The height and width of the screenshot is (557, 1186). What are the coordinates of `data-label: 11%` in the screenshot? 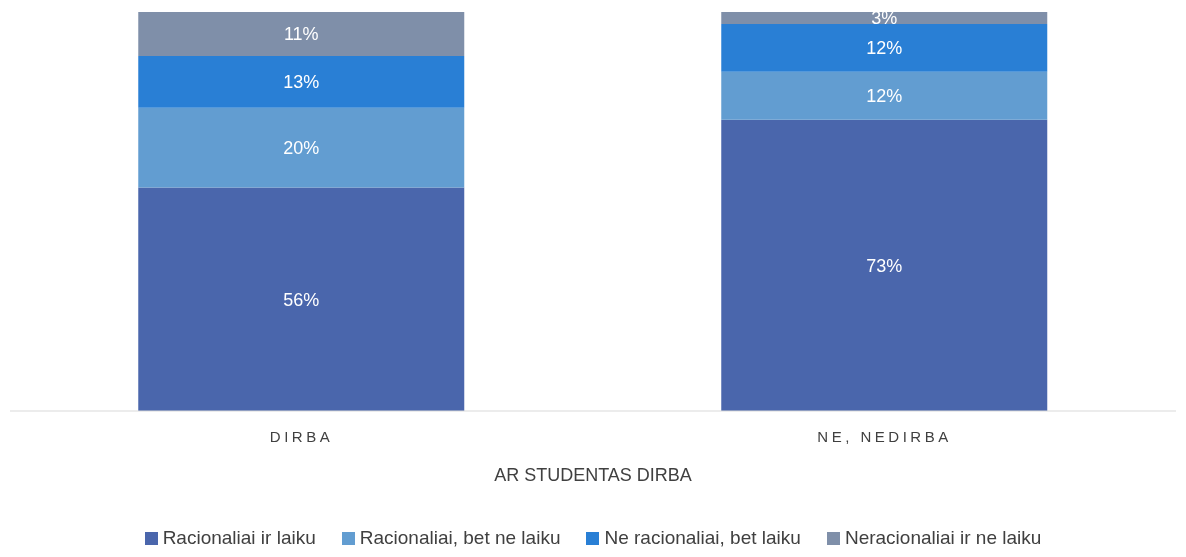 It's located at (301, 34).